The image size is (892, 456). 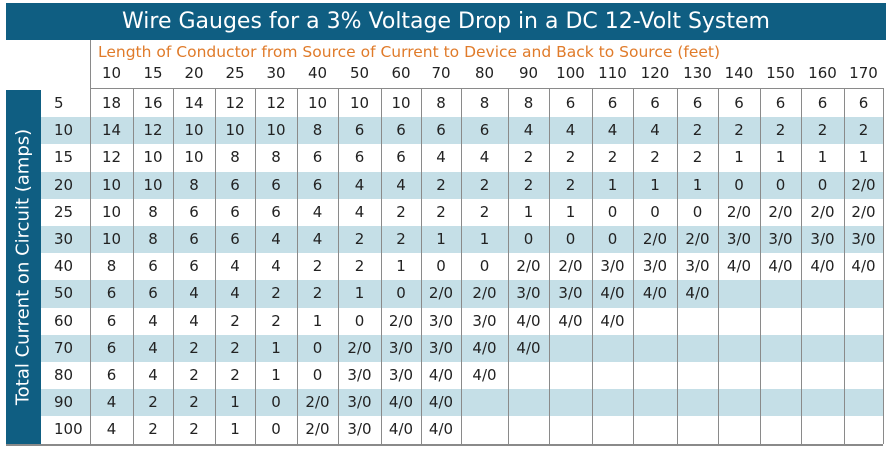 What do you see at coordinates (68, 429) in the screenshot?
I see `row-header-amps: 100` at bounding box center [68, 429].